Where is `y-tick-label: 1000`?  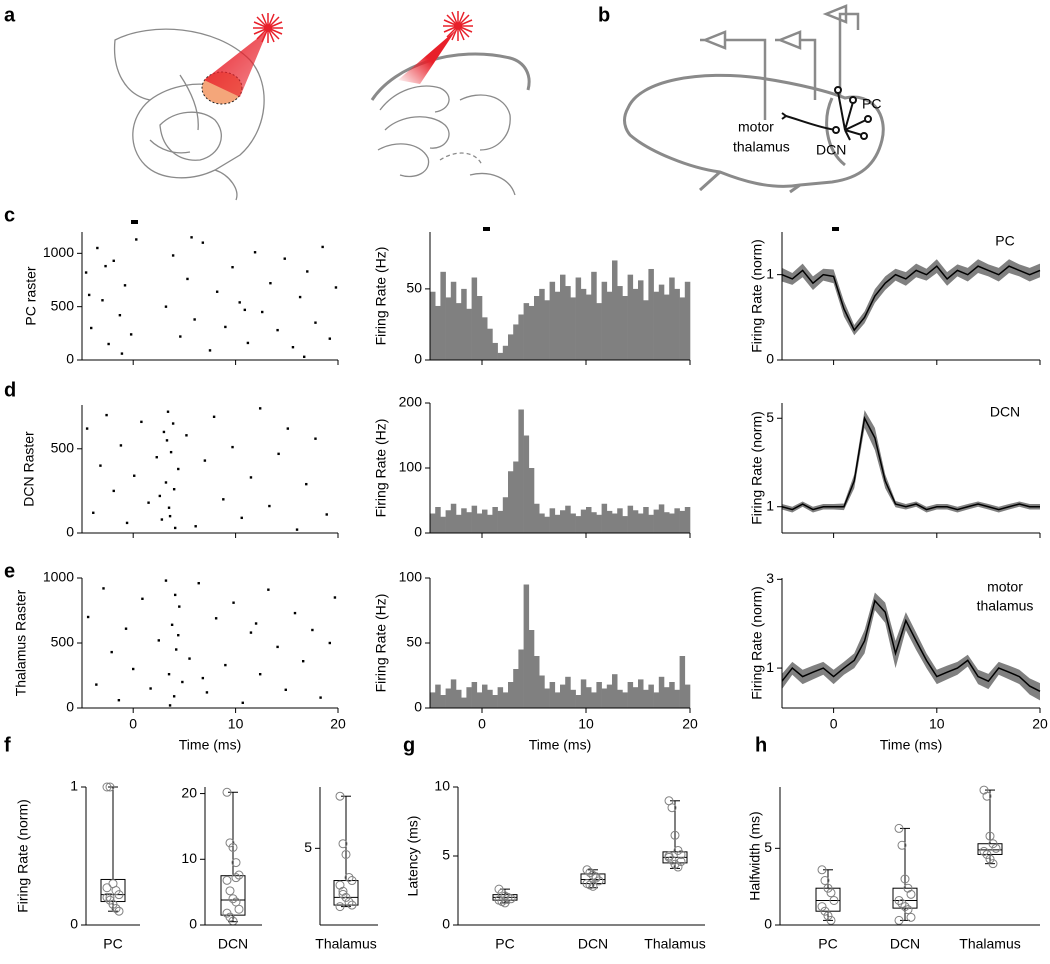
y-tick-label: 1000 is located at coordinates (58, 577).